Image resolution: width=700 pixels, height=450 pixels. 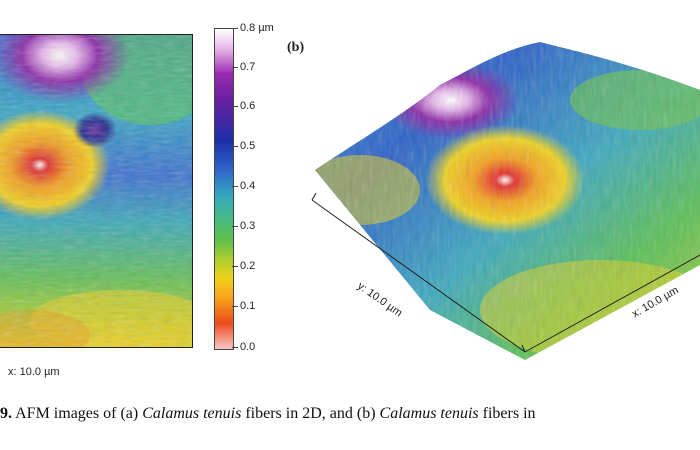 I want to click on colorbar-tick-label: 0.6, so click(x=248, y=106).